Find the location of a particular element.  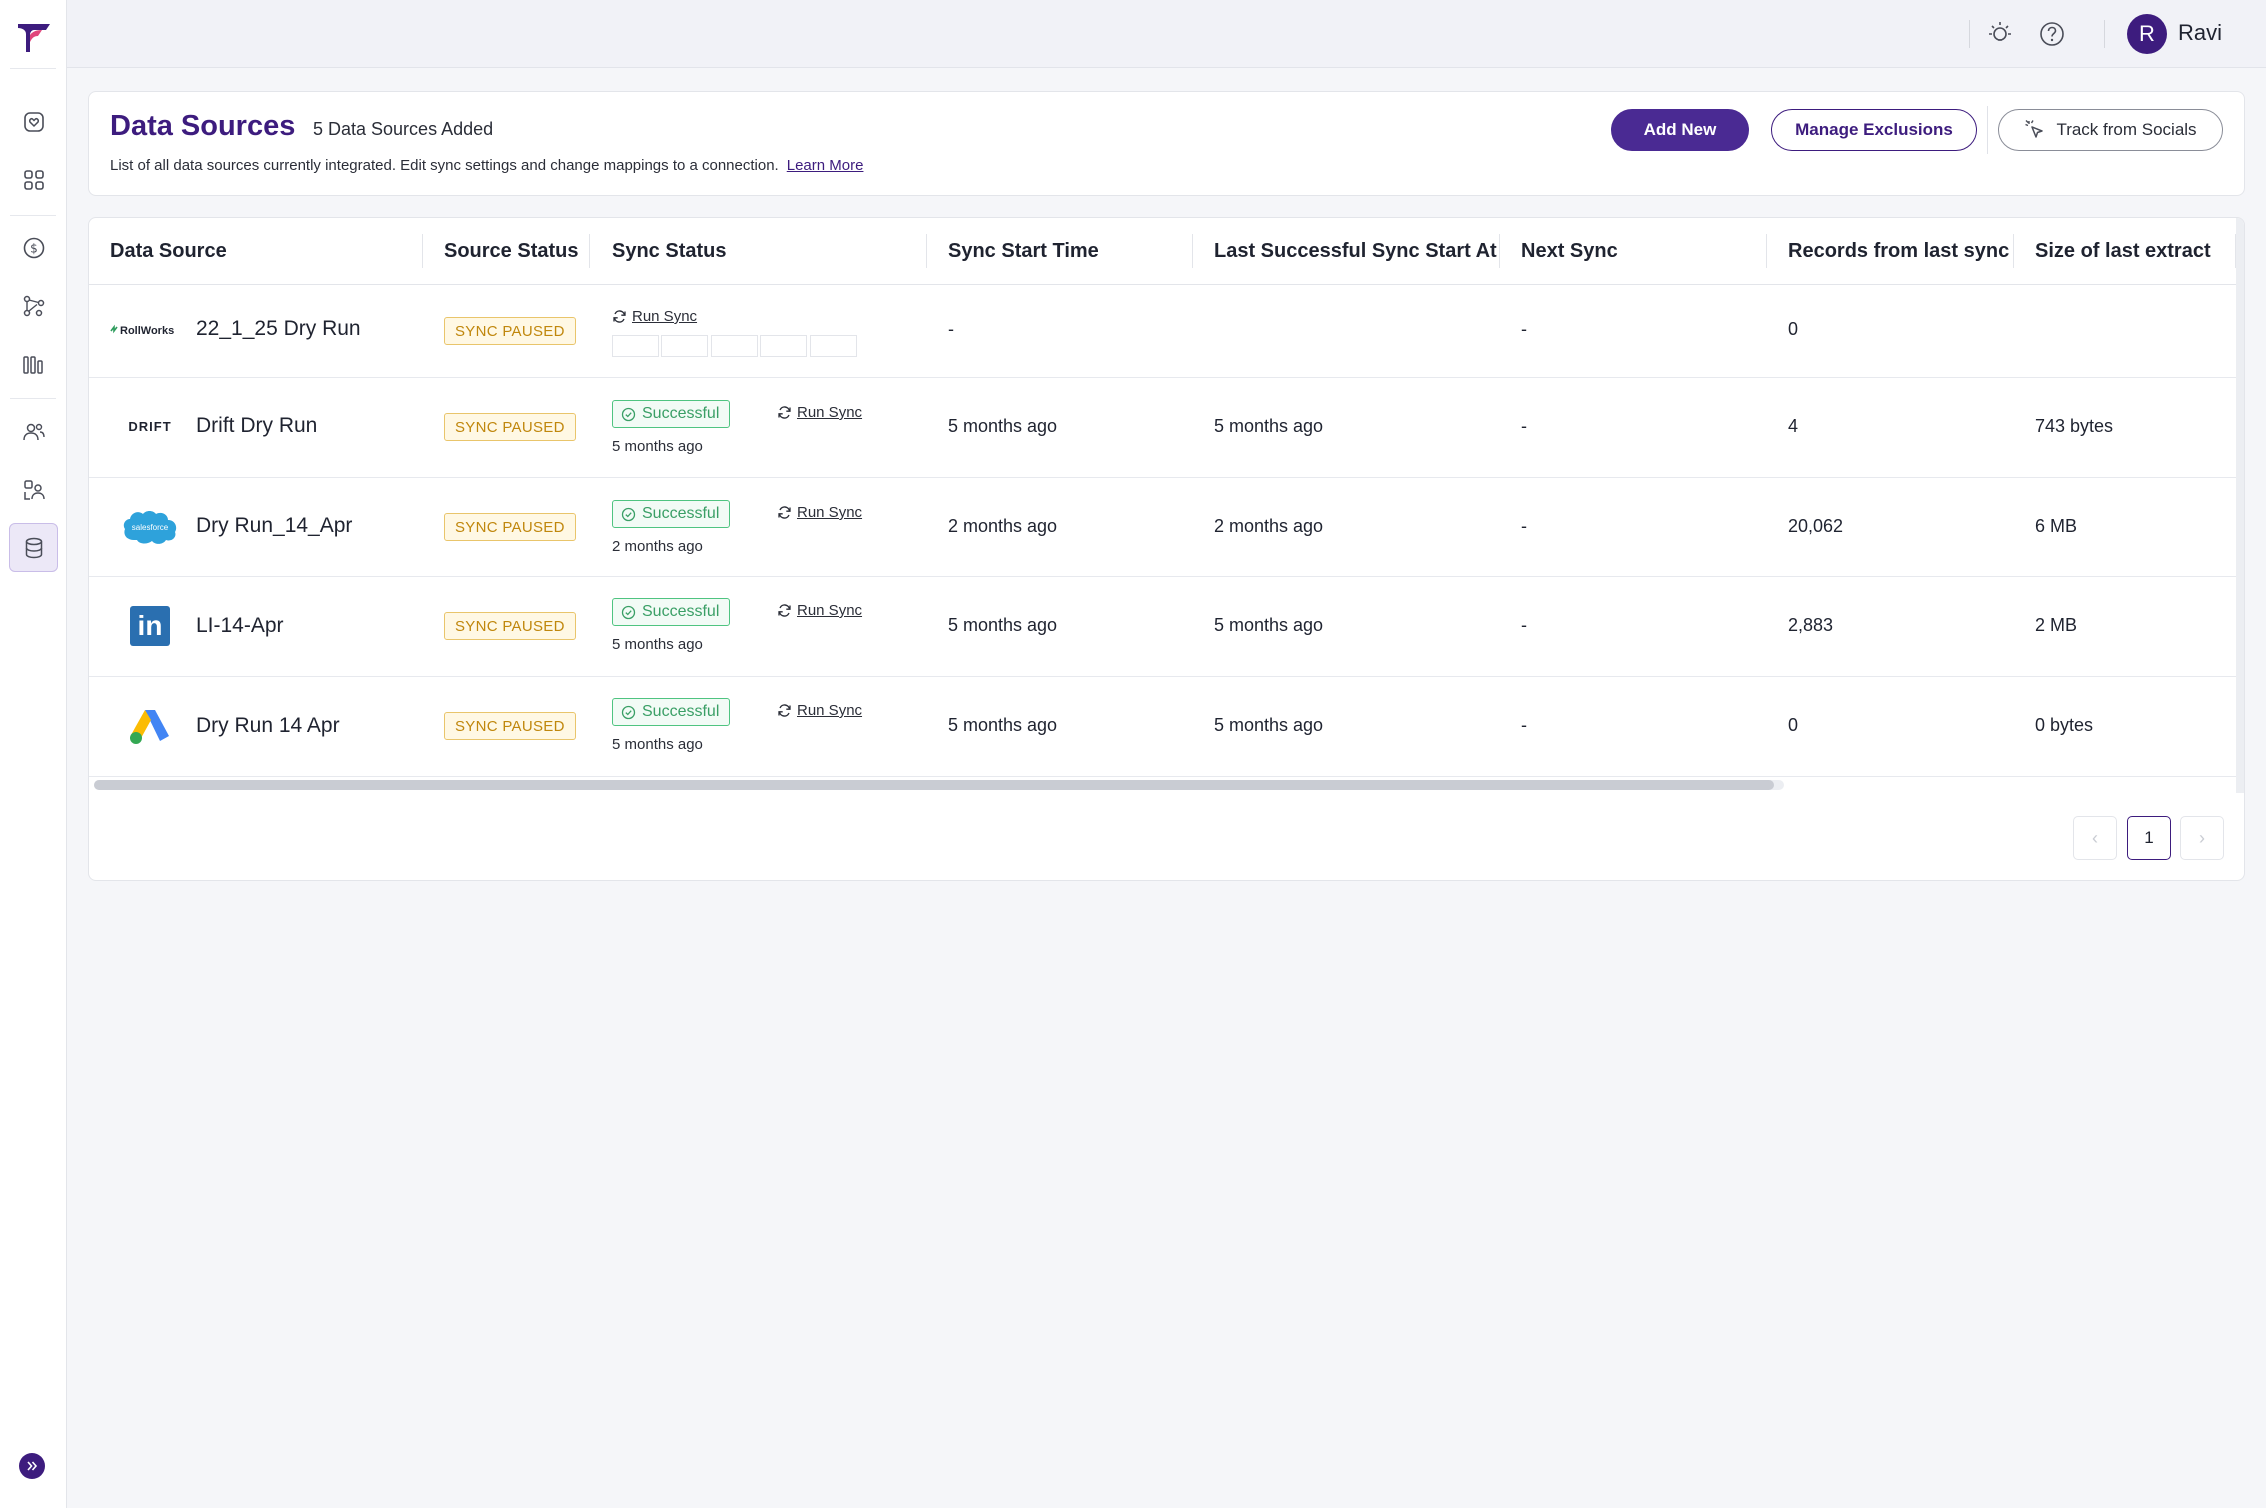

google-ads-icon is located at coordinates (149, 727).